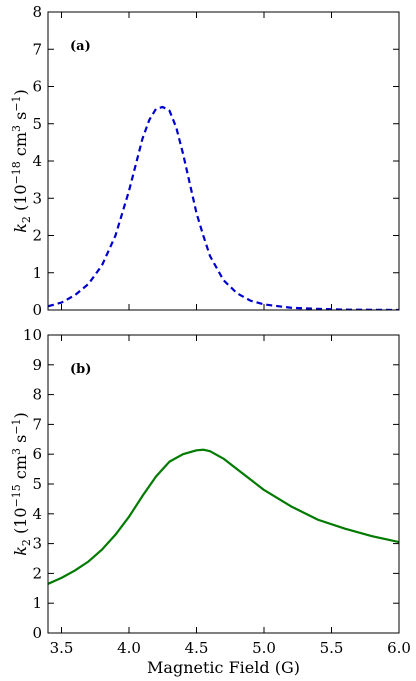 This screenshot has width=416, height=681. Describe the element at coordinates (197, 648) in the screenshot. I see `x-tick-label: 4.5` at that location.